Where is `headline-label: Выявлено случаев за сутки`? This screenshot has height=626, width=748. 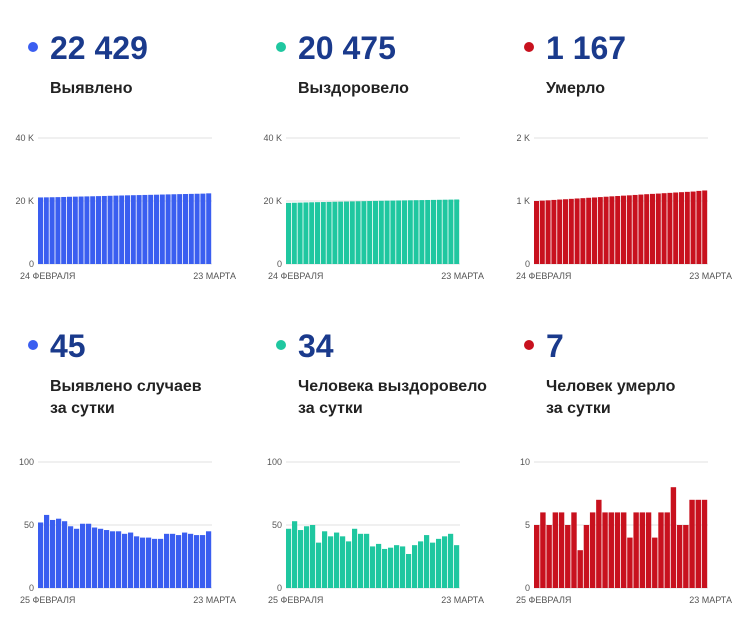
headline-label: Выявлено случаев за сутки is located at coordinates (126, 397).